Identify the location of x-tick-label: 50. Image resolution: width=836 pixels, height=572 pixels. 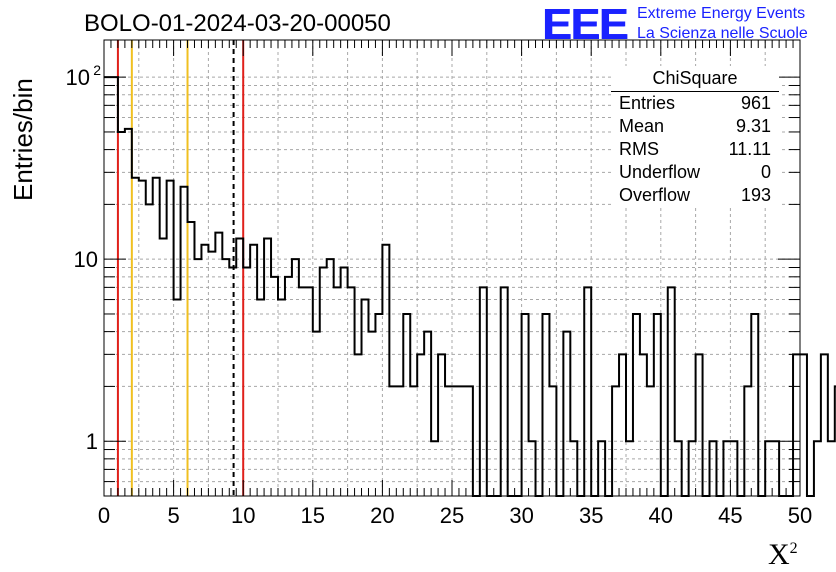
(800, 515).